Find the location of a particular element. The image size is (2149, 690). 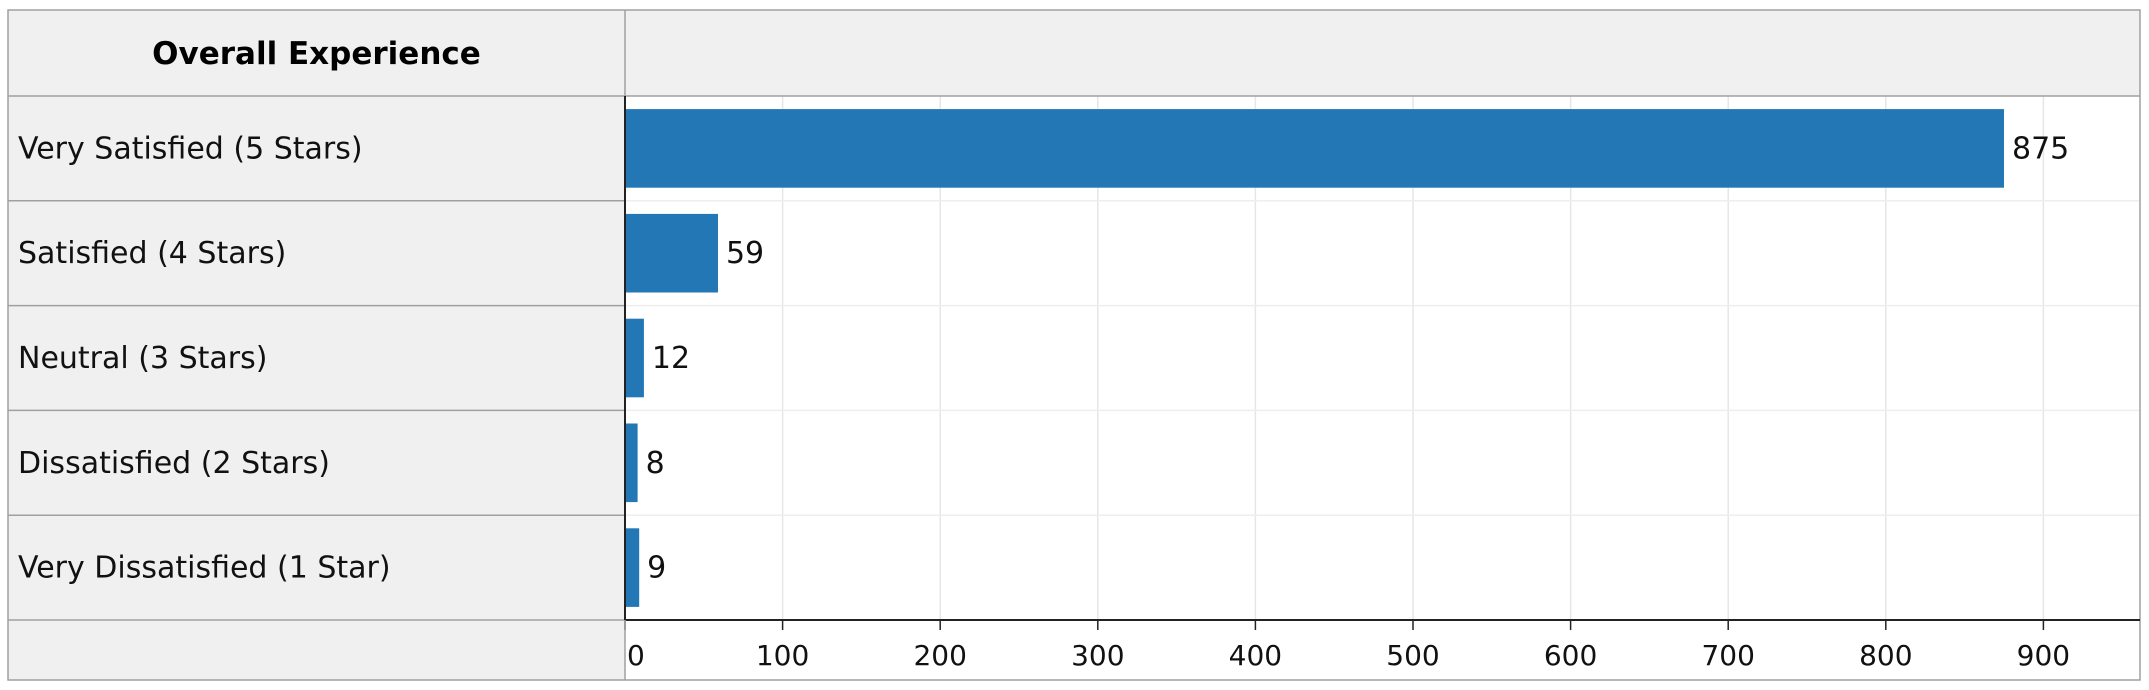

x-tick-label: 500 is located at coordinates (1412, 655).